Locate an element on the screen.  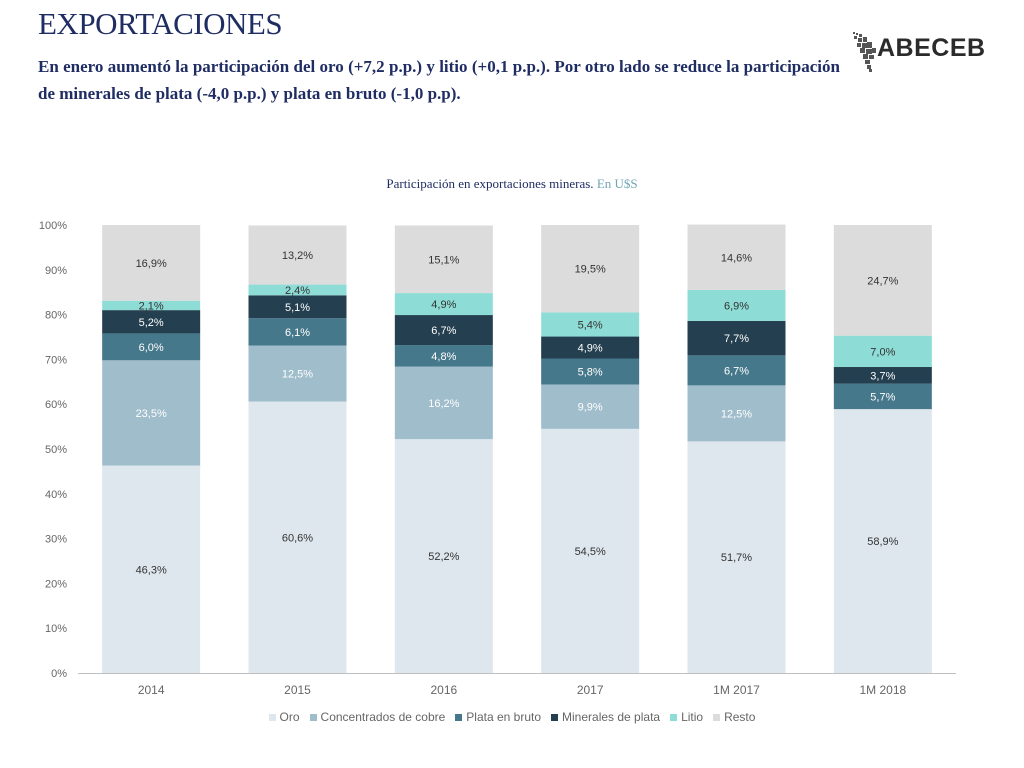
legend-item: Resto is located at coordinates (734, 717).